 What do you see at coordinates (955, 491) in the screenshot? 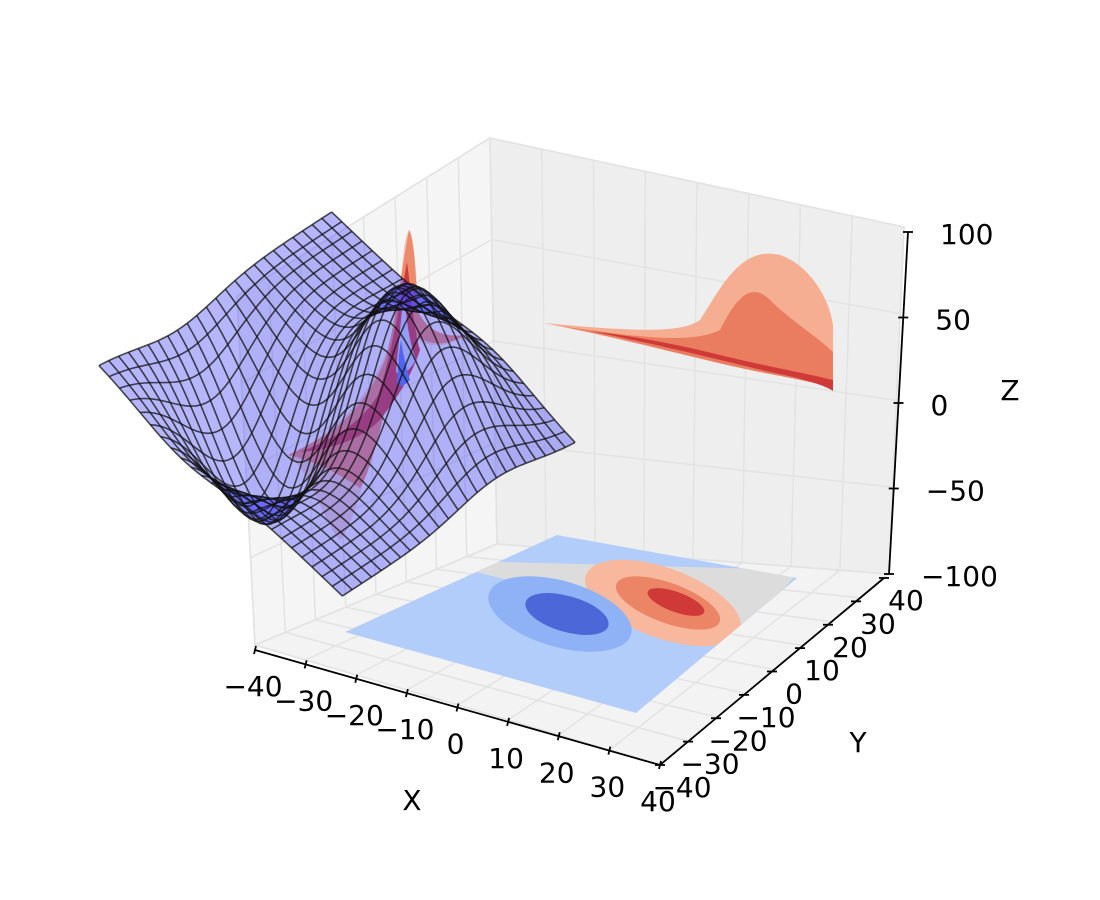
I see `z-axis-tick-label: −50` at bounding box center [955, 491].